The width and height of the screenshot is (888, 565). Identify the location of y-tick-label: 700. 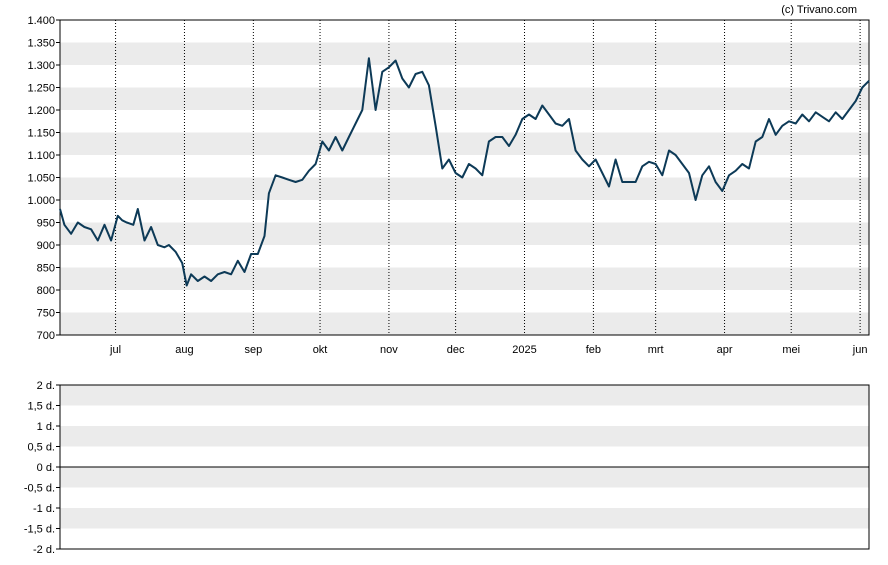
(46, 336).